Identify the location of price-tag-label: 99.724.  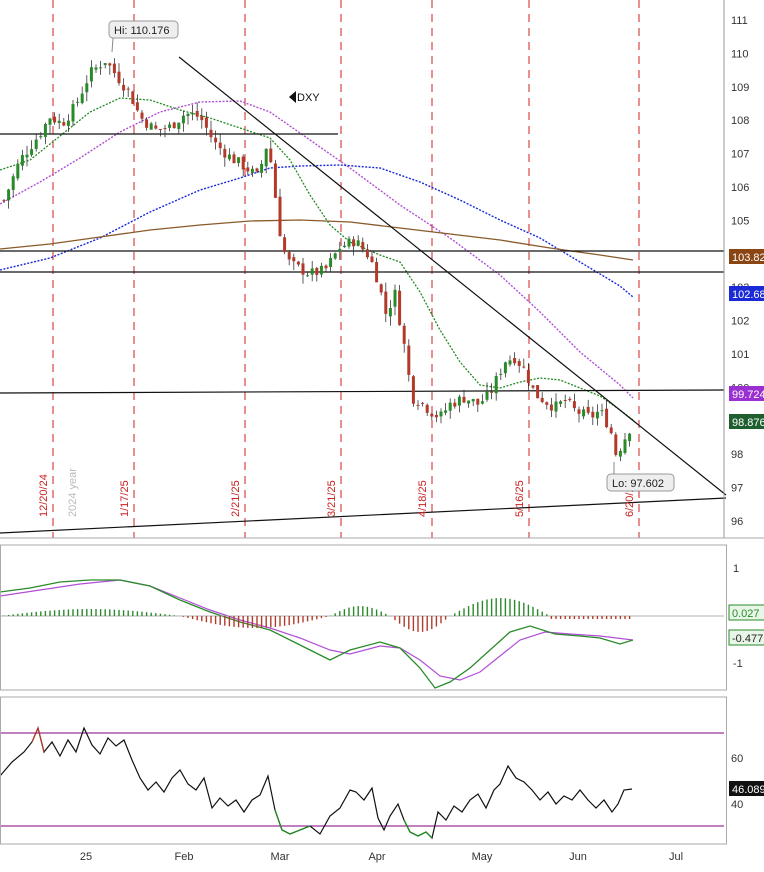
(748, 395).